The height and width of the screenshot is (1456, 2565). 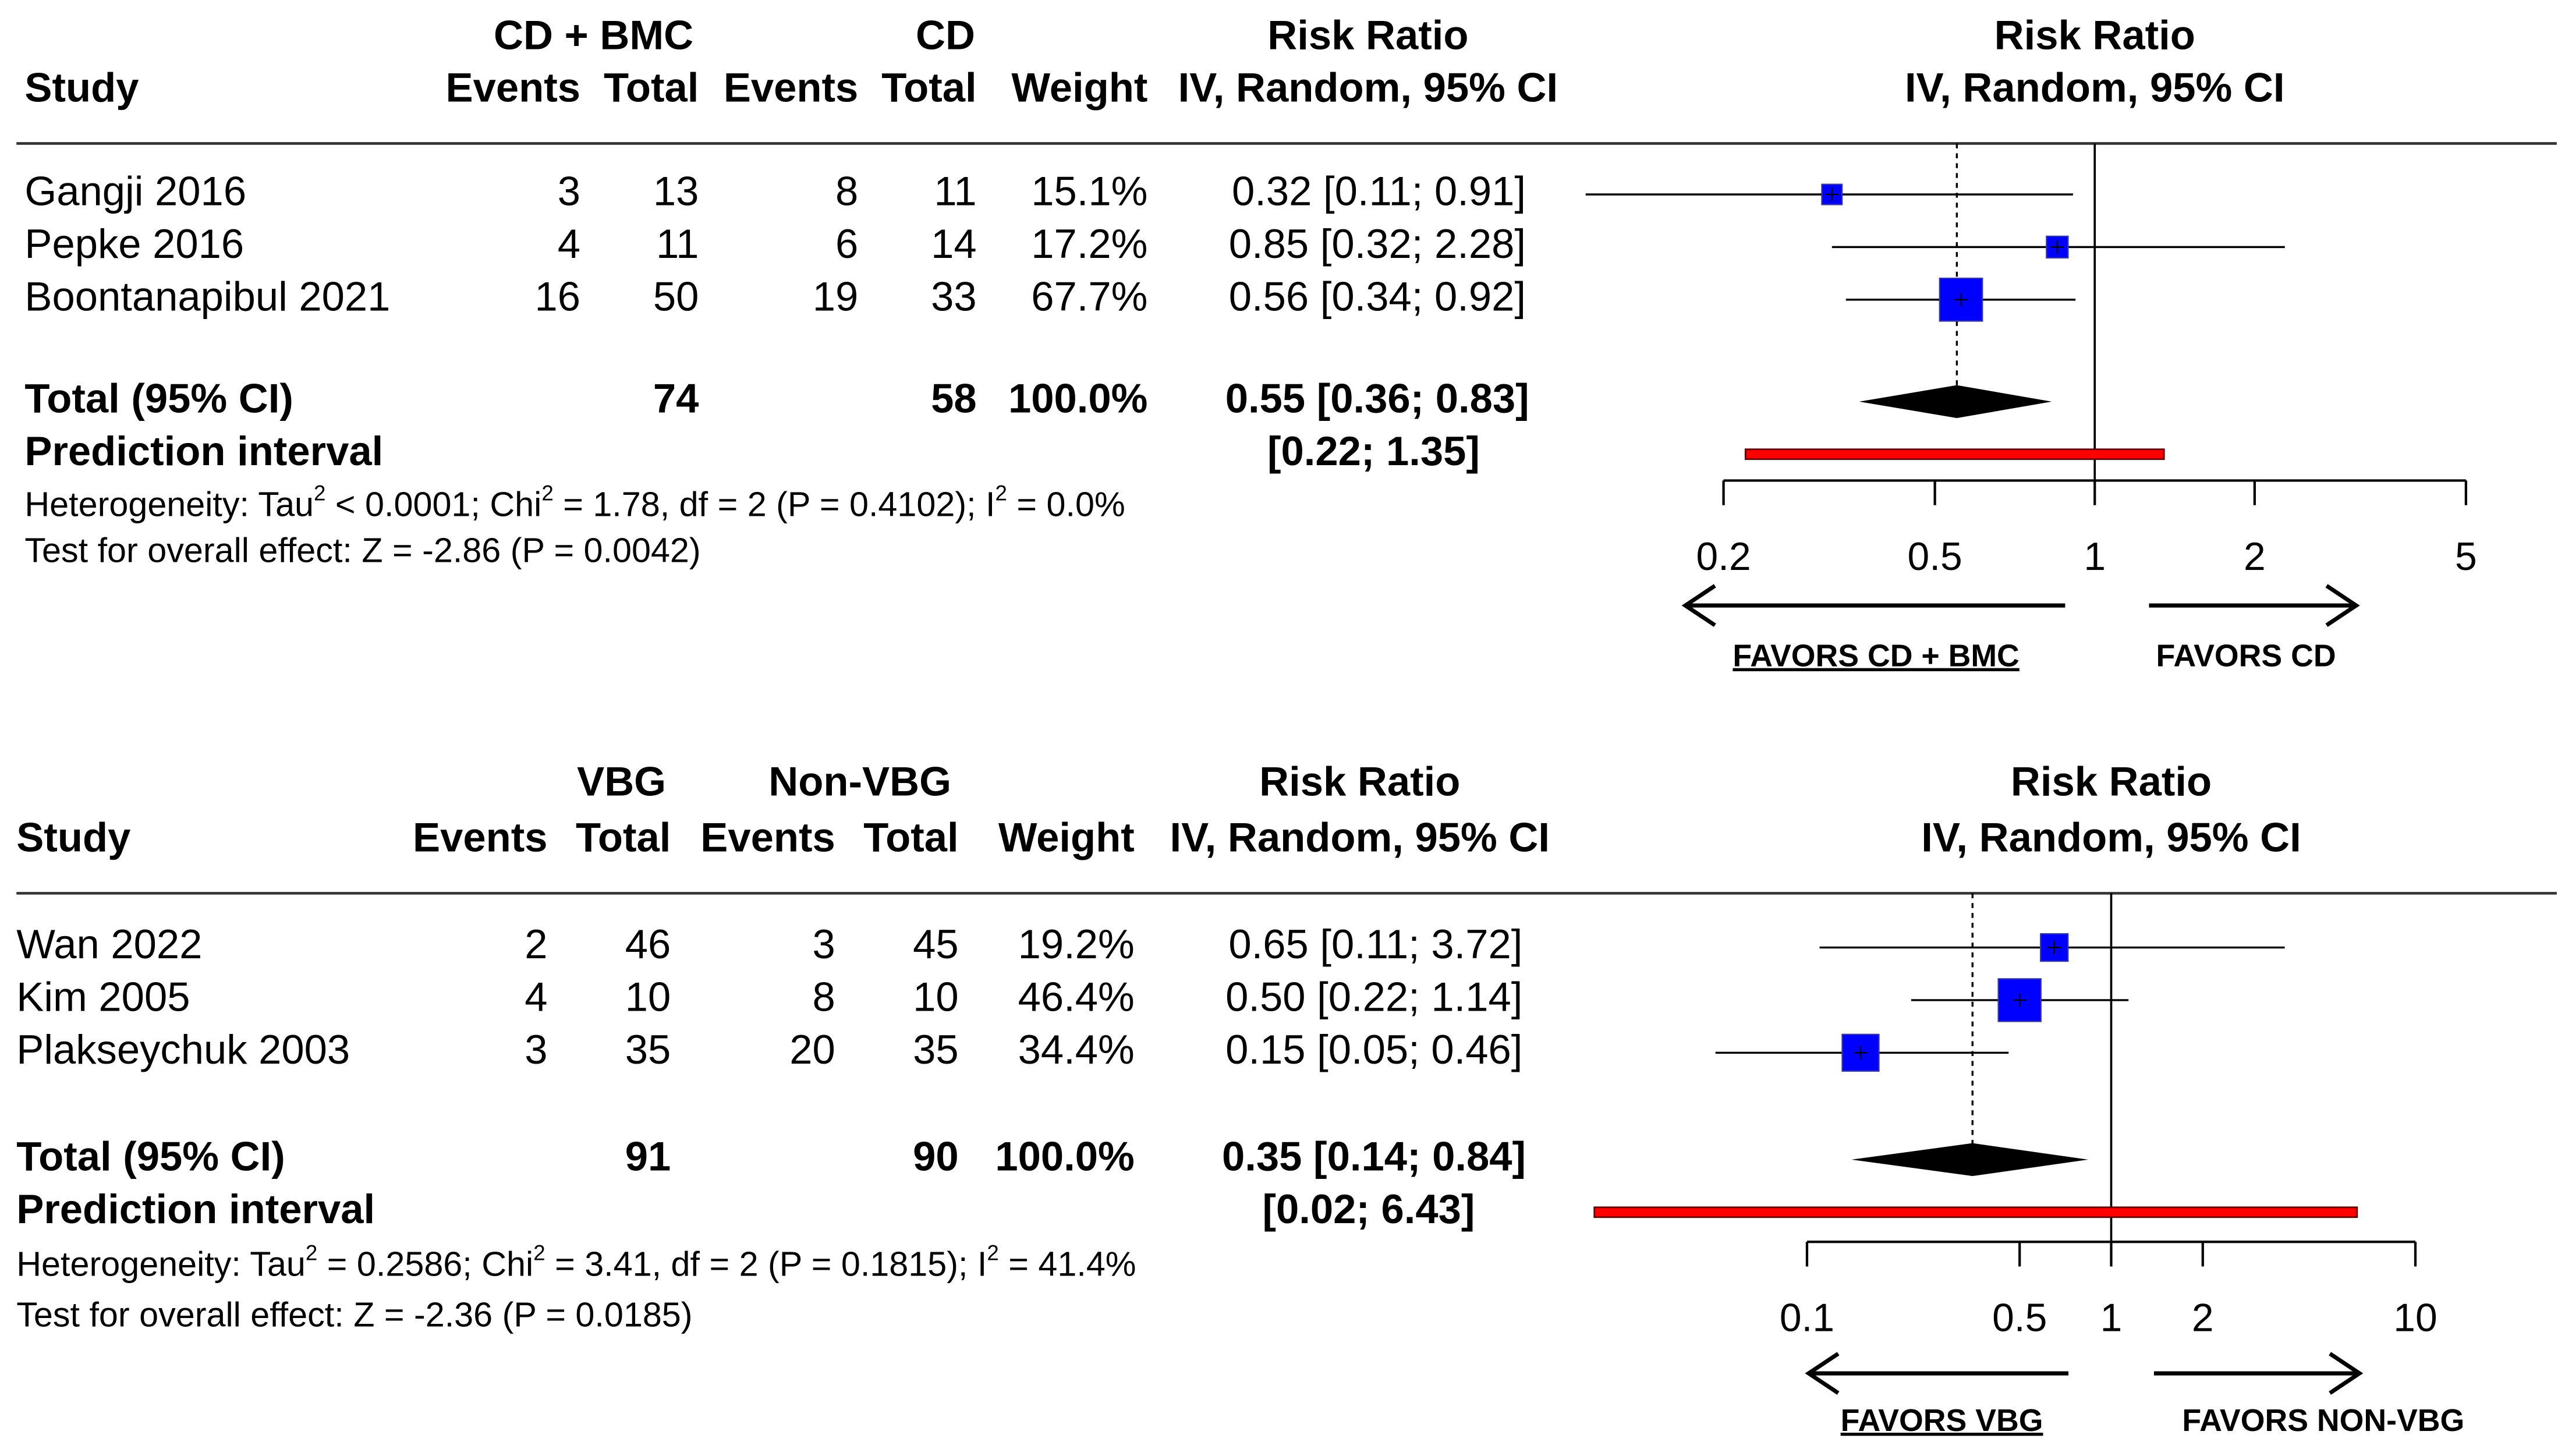 I want to click on study-row: Wan 2022 2 46 3 45 19.2% 0.65 [0.11; 3.72], so click(x=1150, y=944).